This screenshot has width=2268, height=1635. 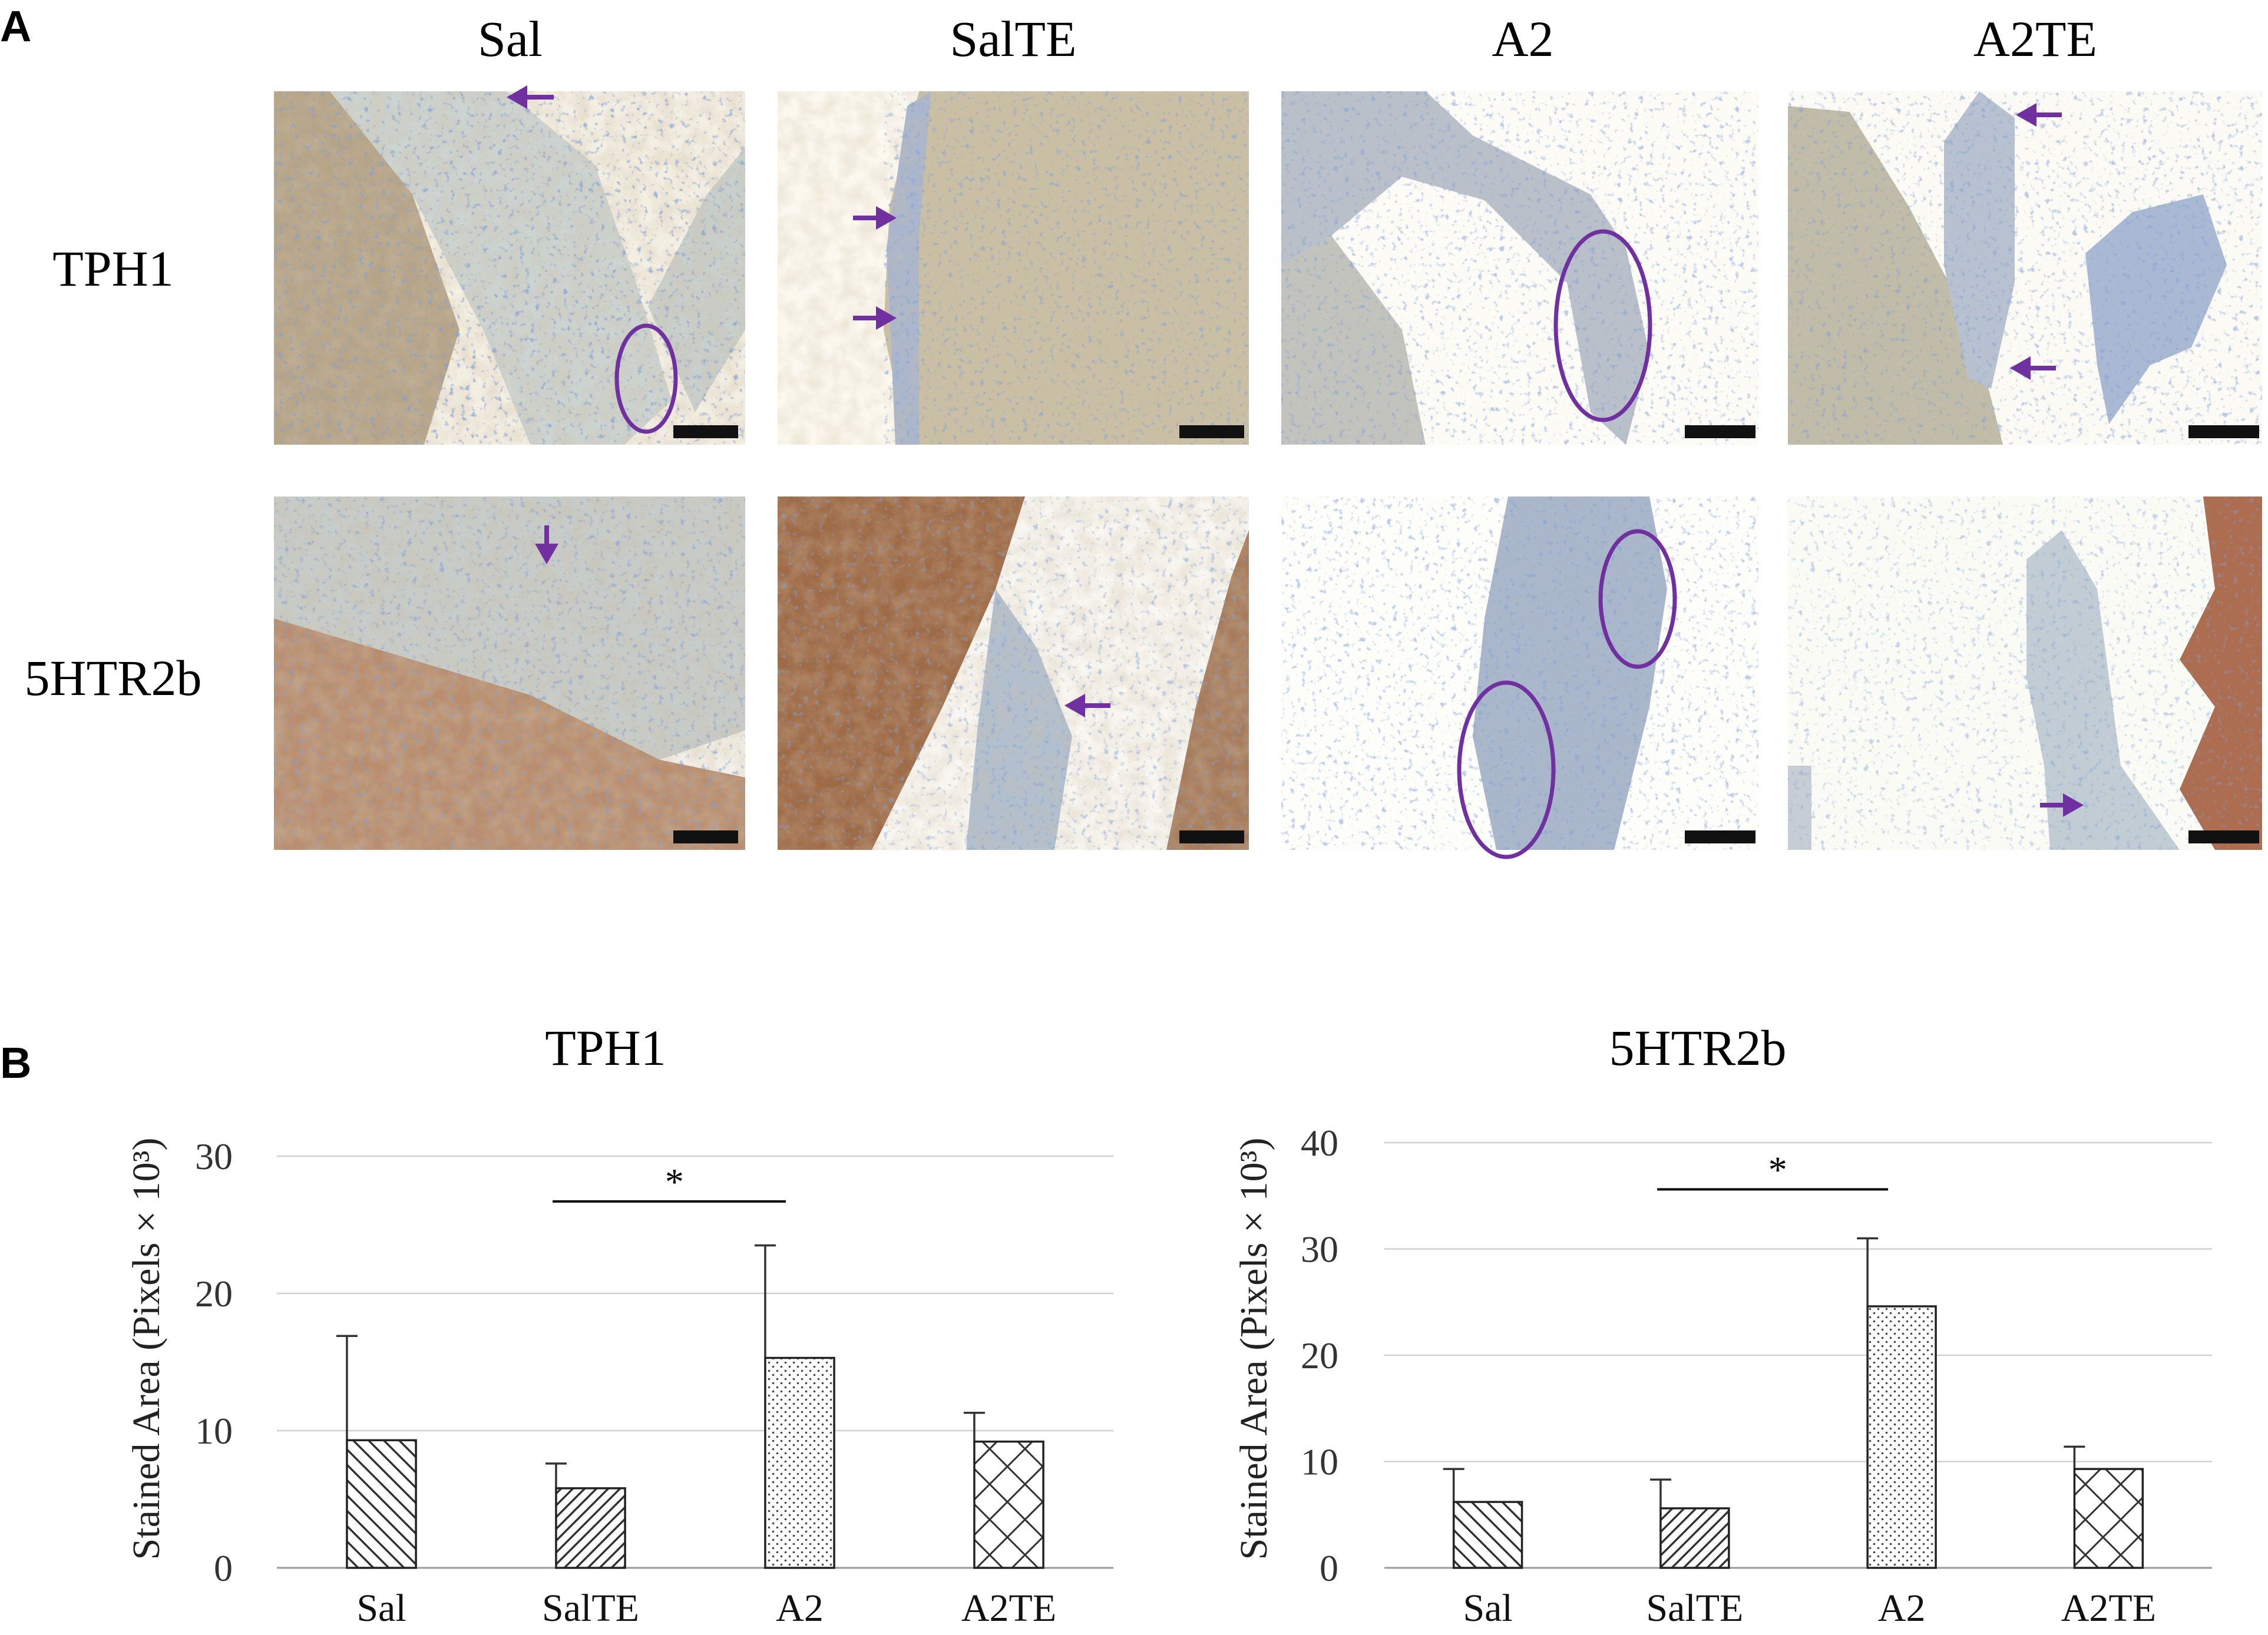 I want to click on micrograph-tph1-salte, so click(x=1013, y=268).